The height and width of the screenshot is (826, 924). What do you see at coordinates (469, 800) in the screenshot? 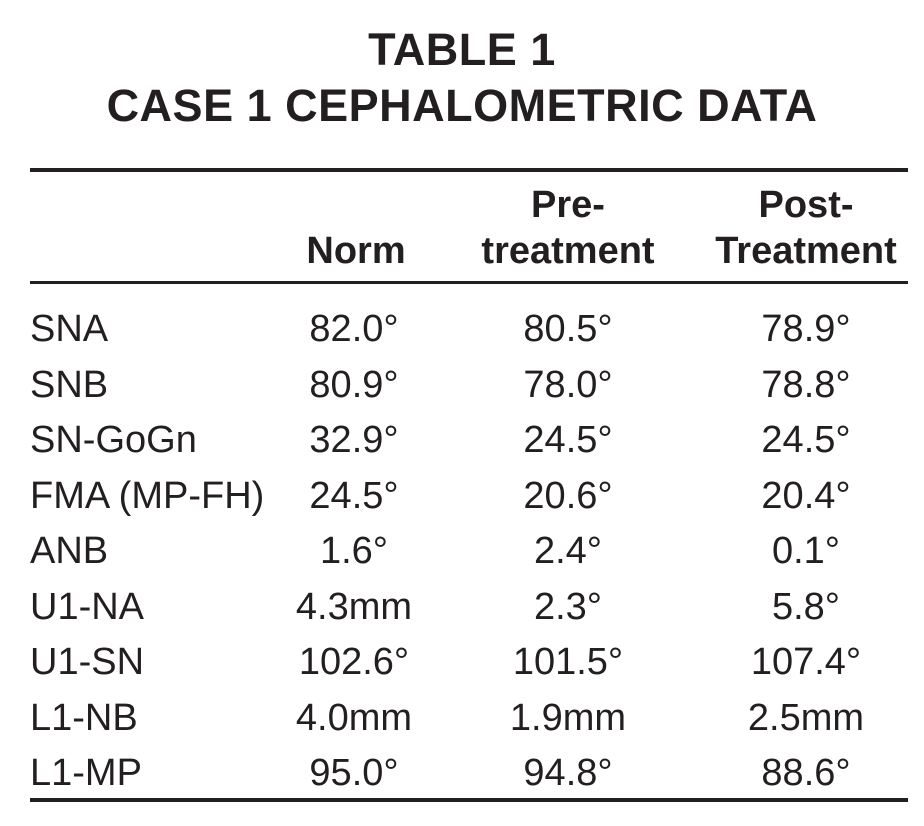
I see `bottom-rule` at bounding box center [469, 800].